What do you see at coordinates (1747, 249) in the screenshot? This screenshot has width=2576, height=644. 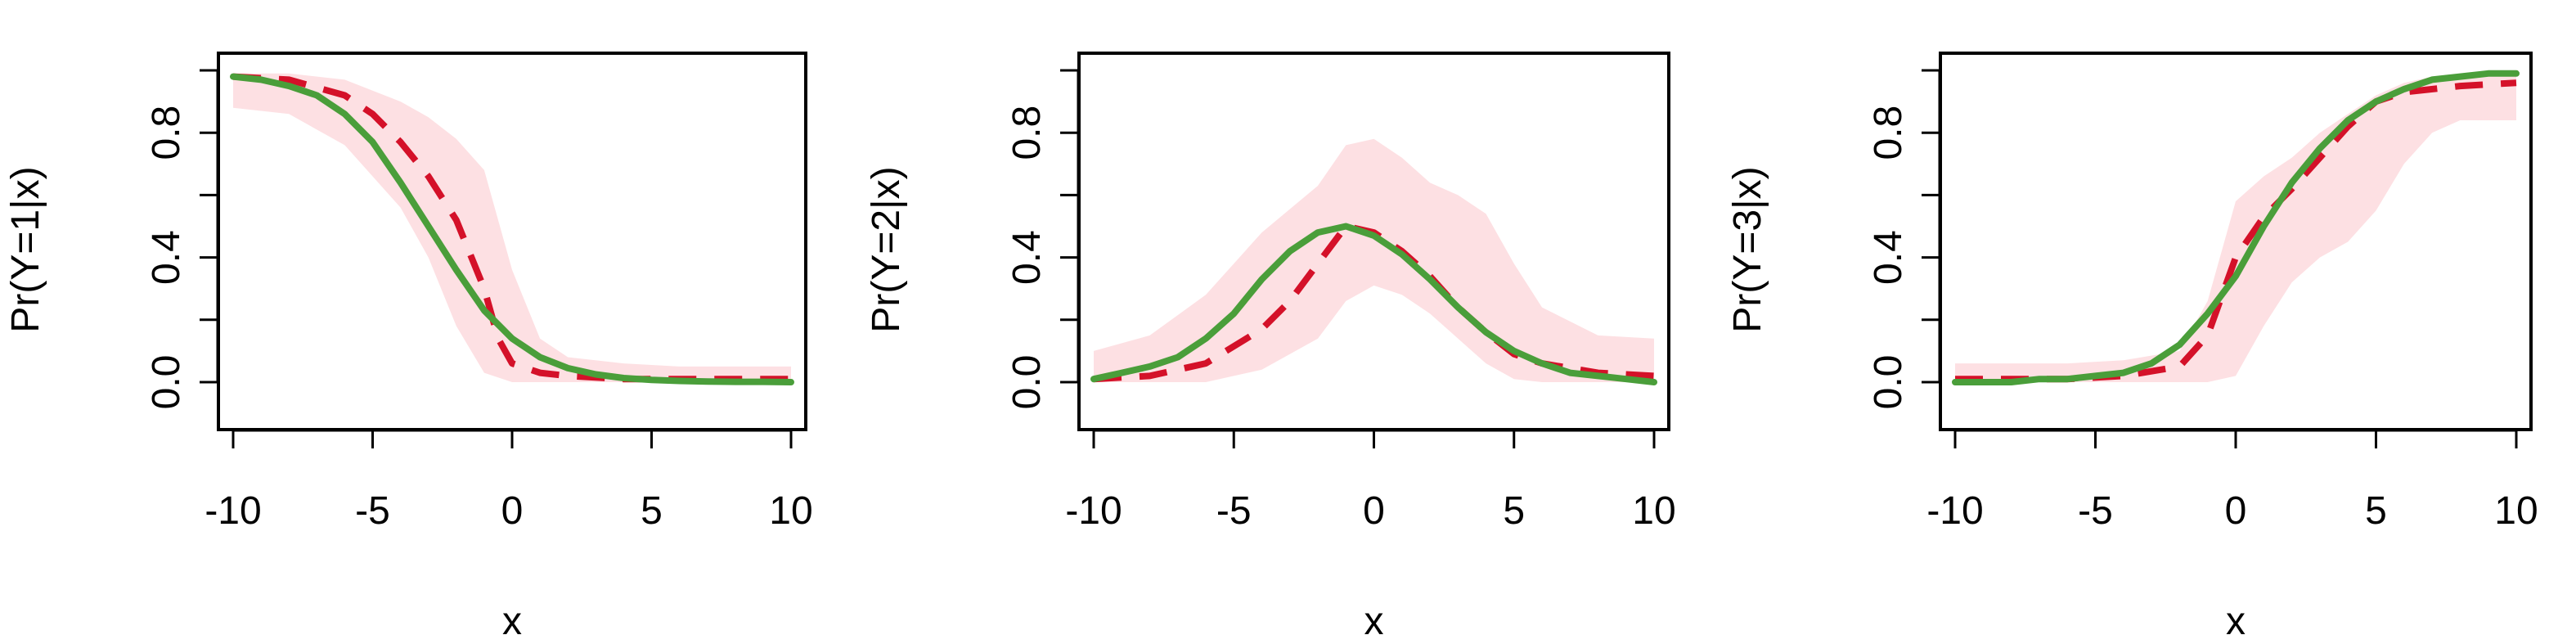 I see `y-axis-title: Pr(Y=3|x)` at bounding box center [1747, 249].